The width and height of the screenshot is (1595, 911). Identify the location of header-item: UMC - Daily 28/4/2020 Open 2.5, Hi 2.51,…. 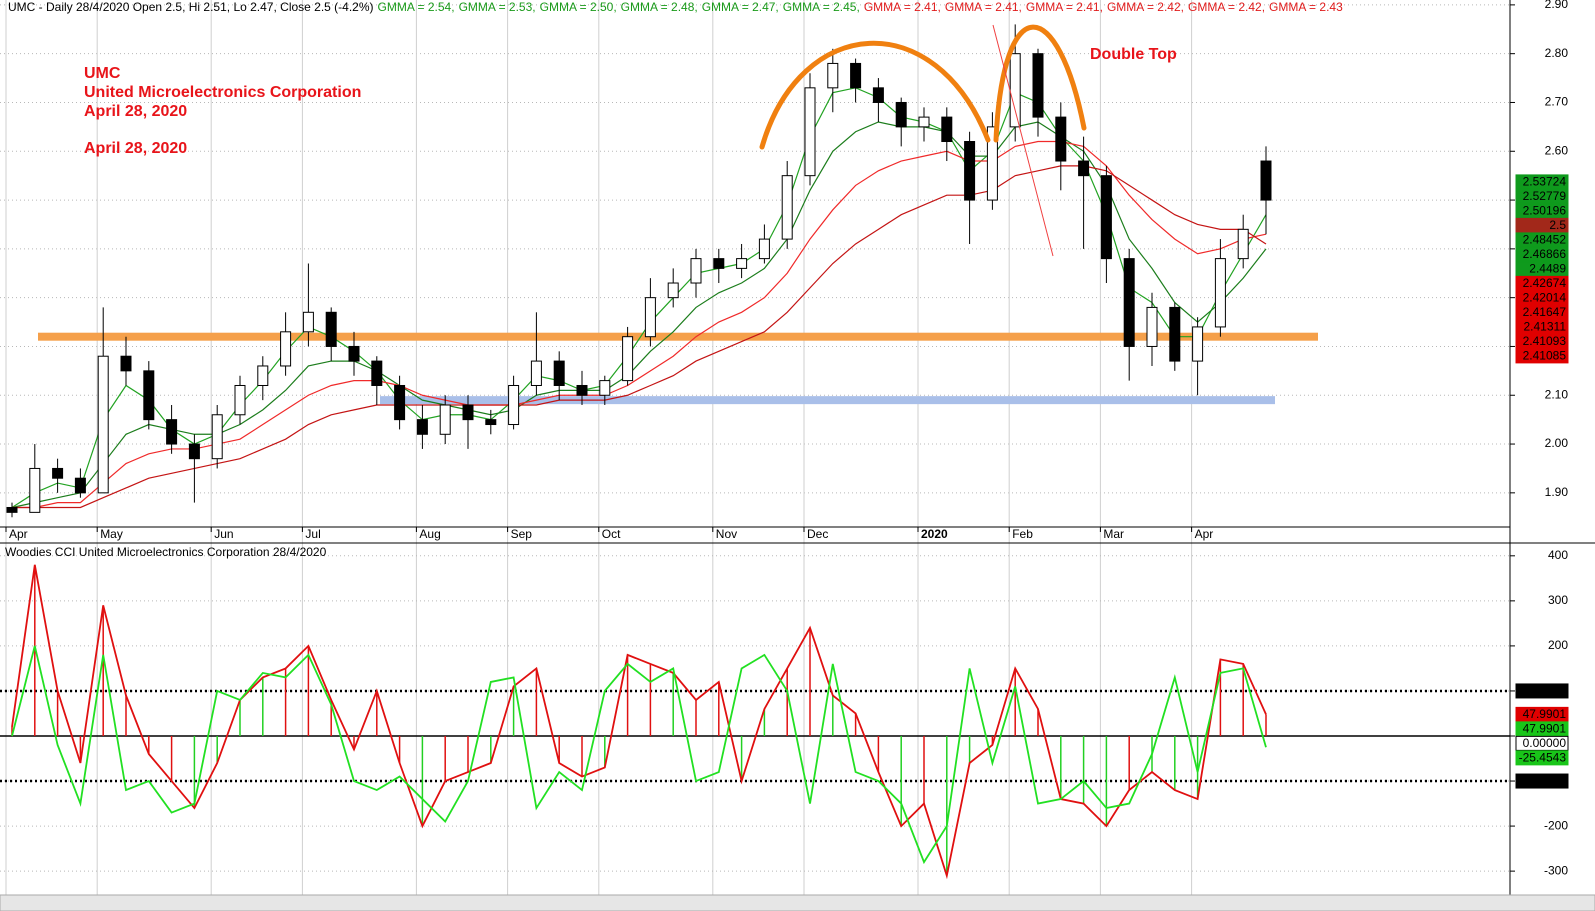
(191, 7).